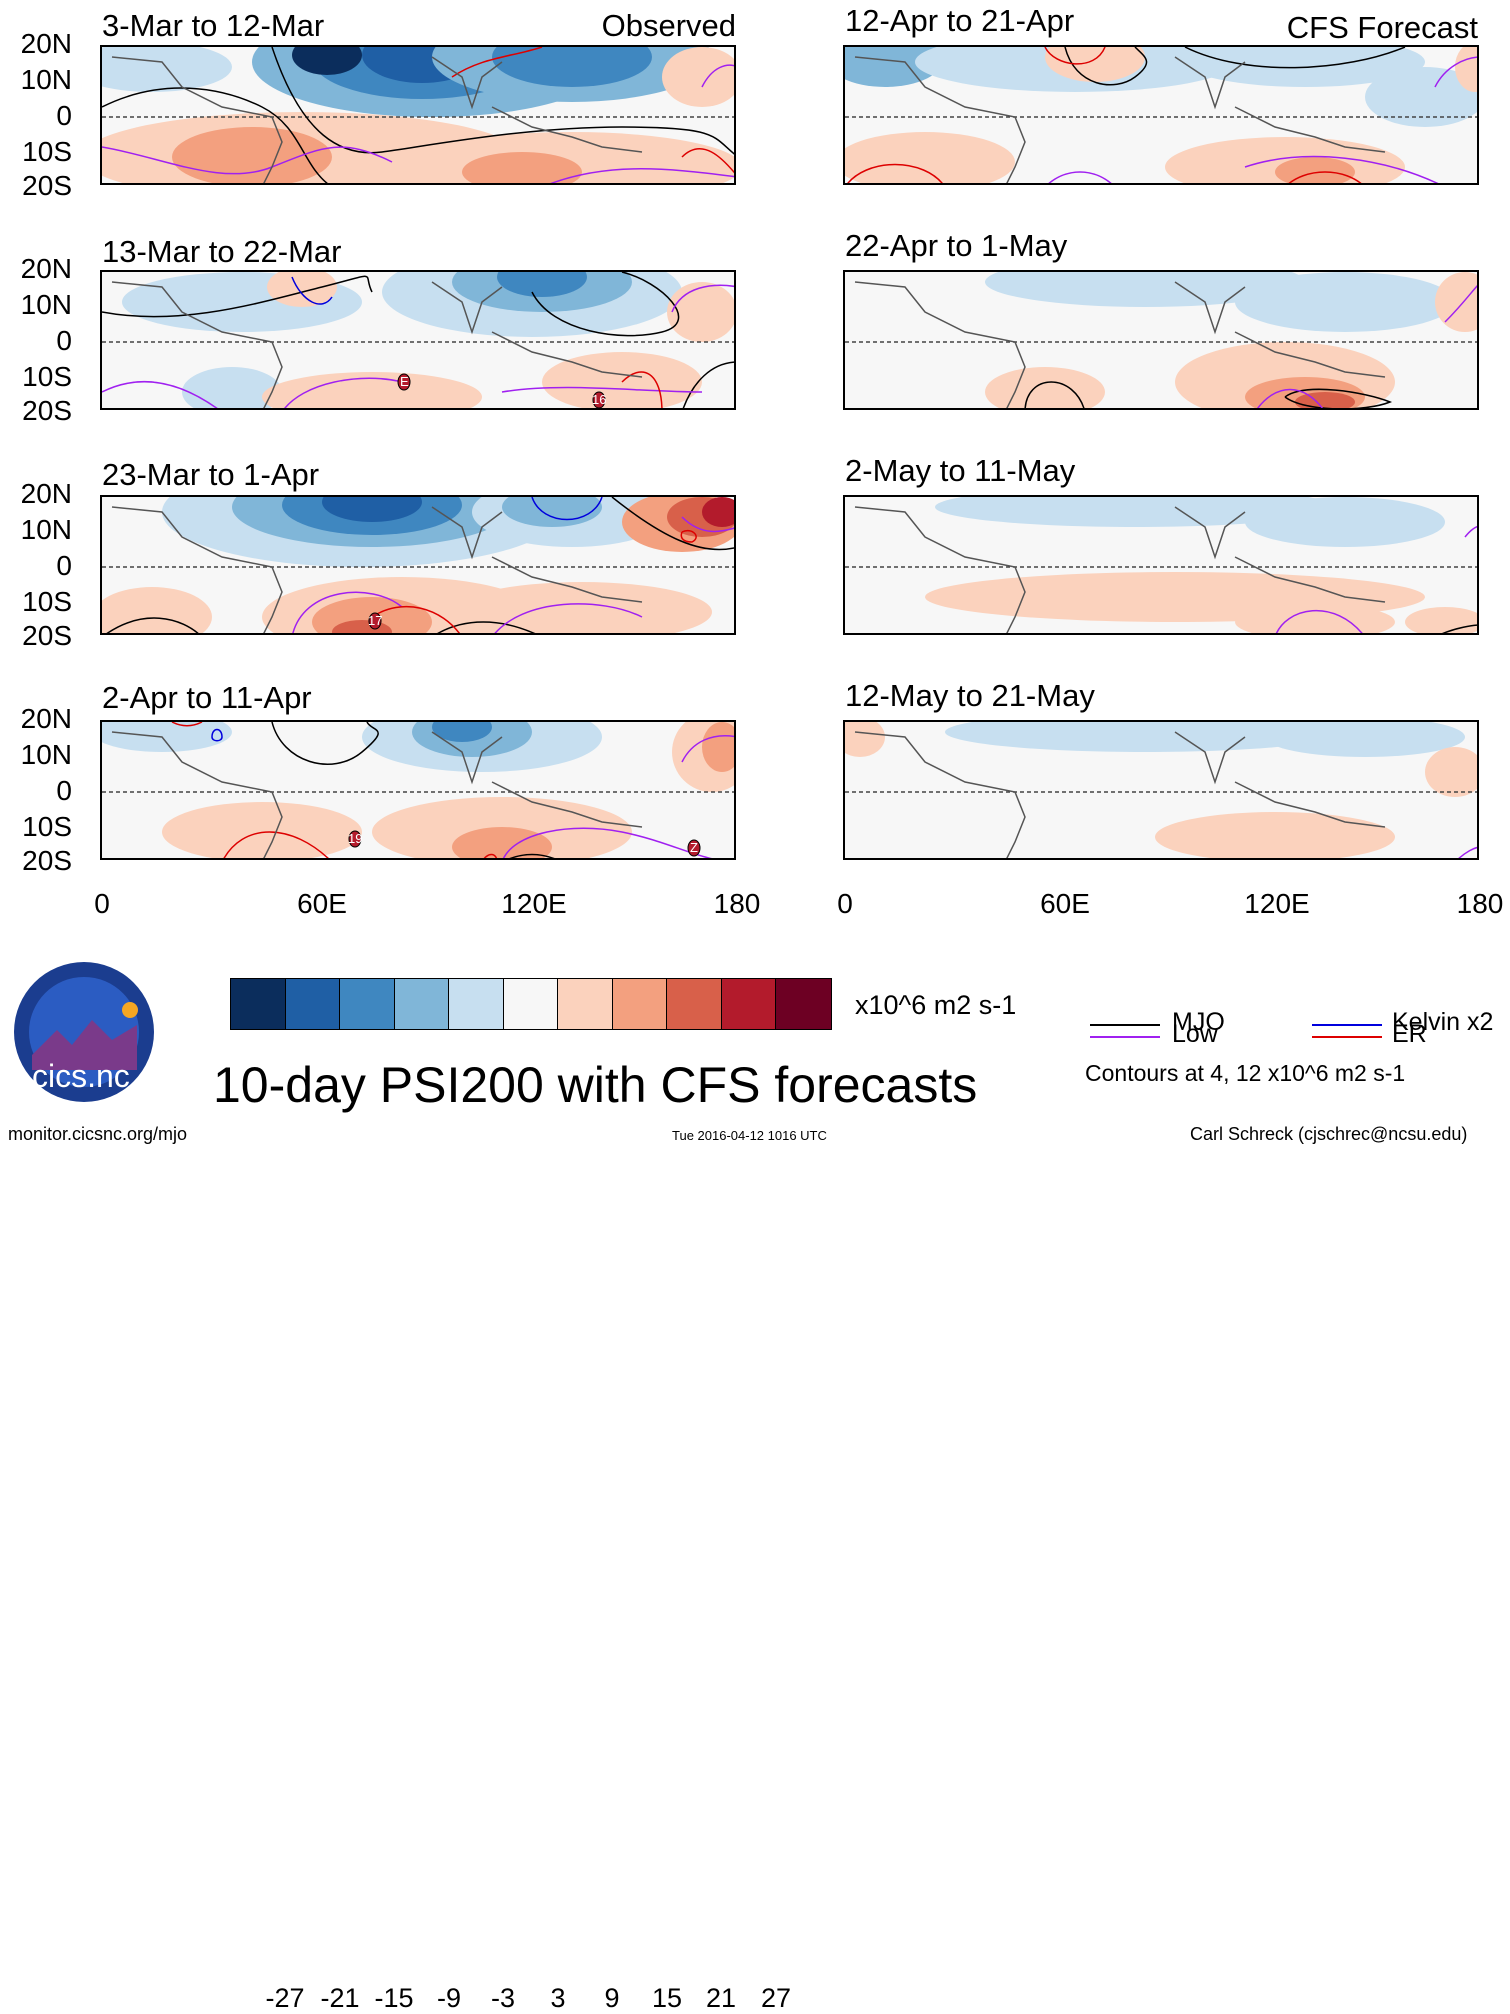 The height and width of the screenshot is (2014, 1510). What do you see at coordinates (64, 340) in the screenshot?
I see `lat-label-eq-2: 0` at bounding box center [64, 340].